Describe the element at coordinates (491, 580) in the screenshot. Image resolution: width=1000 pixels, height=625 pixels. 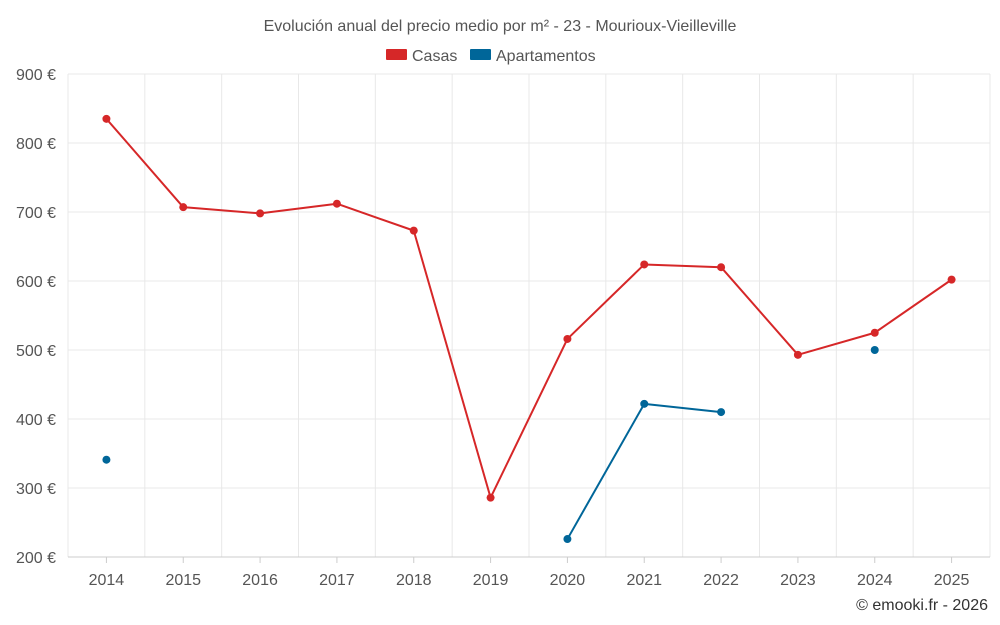
I see `x-tick-label: 2019` at that location.